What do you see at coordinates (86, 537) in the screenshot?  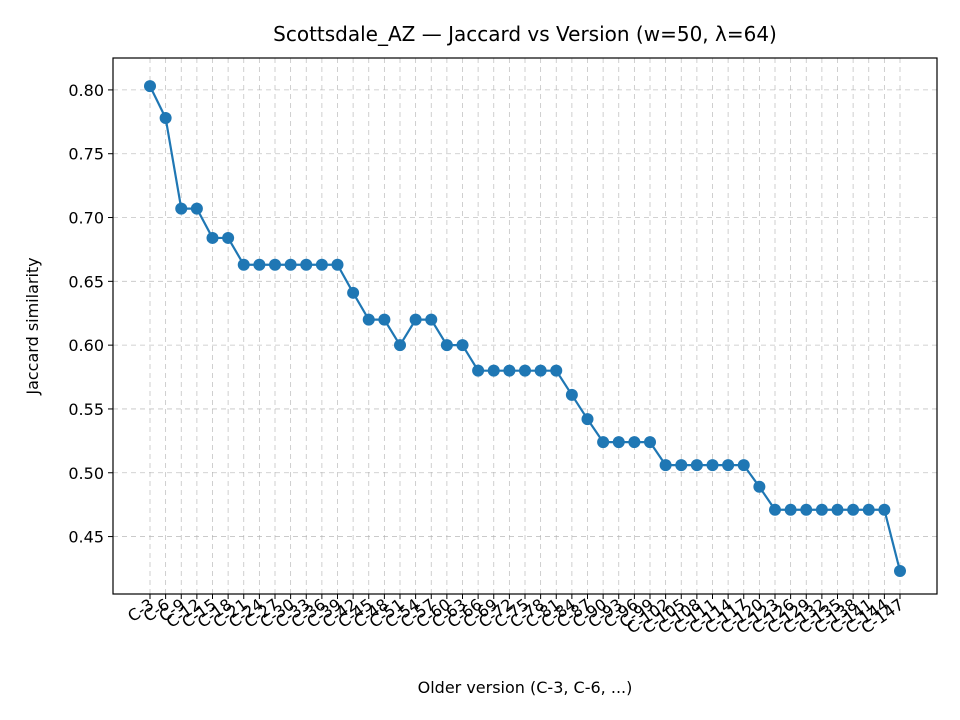 I see `y-tick-label: 0.45` at bounding box center [86, 537].